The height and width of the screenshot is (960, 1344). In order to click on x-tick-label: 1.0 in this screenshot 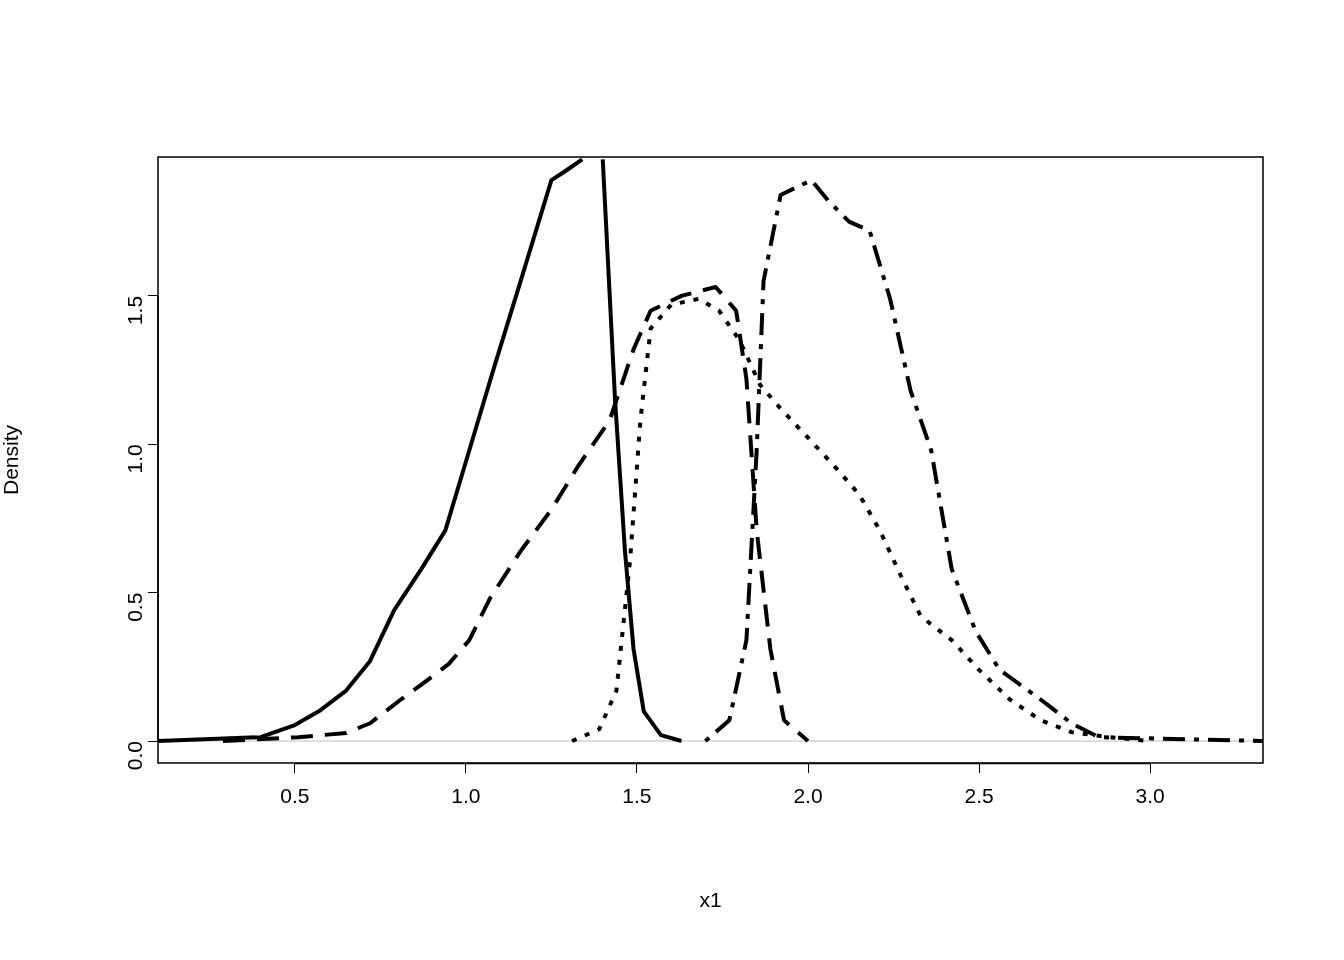, I will do `click(466, 796)`.